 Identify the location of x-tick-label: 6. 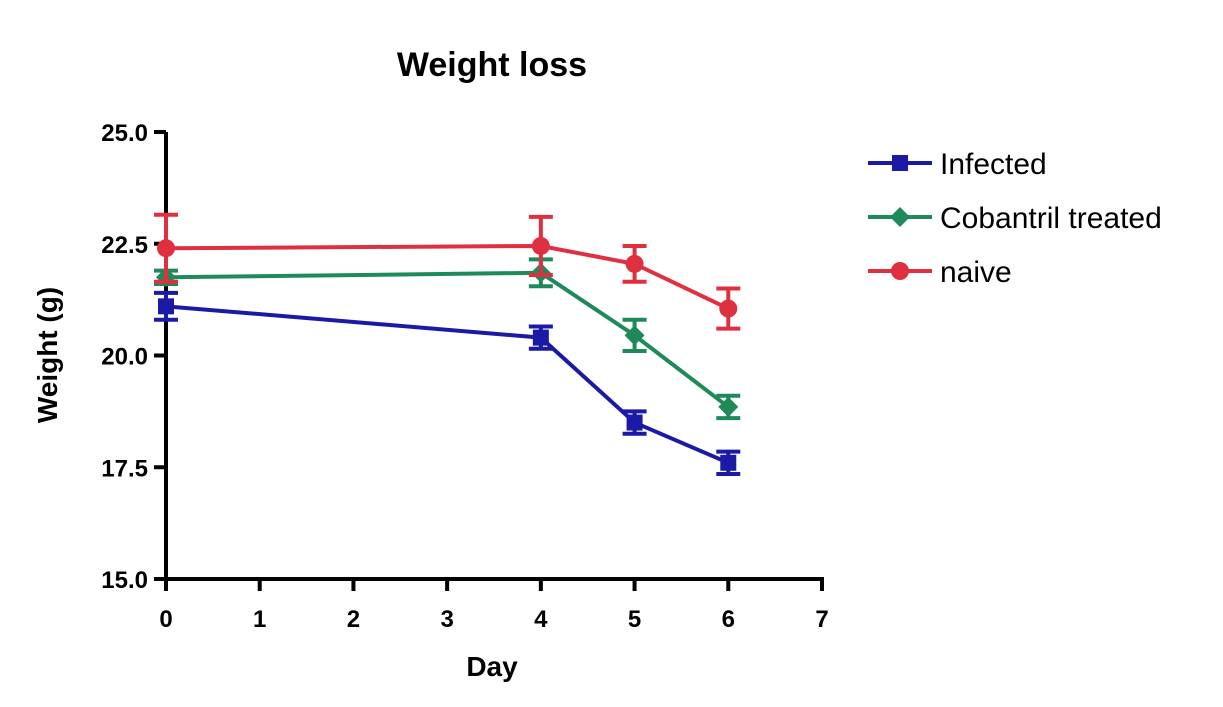
(728, 619).